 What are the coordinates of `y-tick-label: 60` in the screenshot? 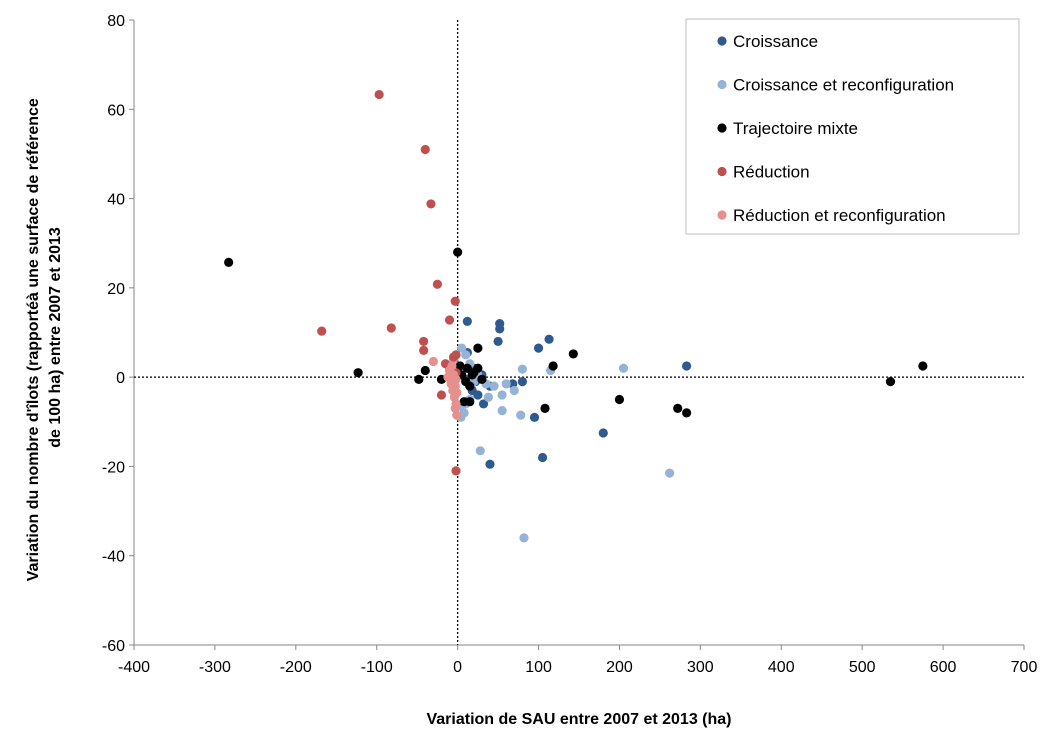 It's located at (116, 110).